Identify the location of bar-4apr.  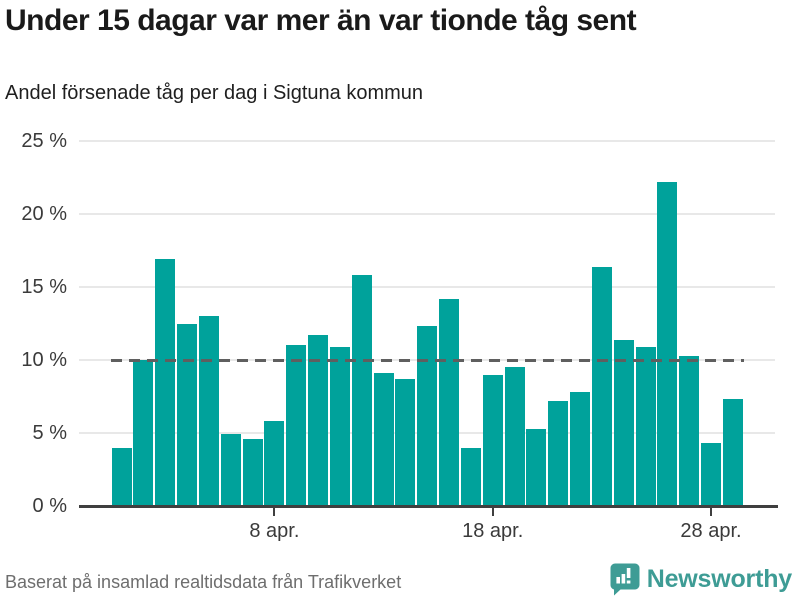
(187, 414).